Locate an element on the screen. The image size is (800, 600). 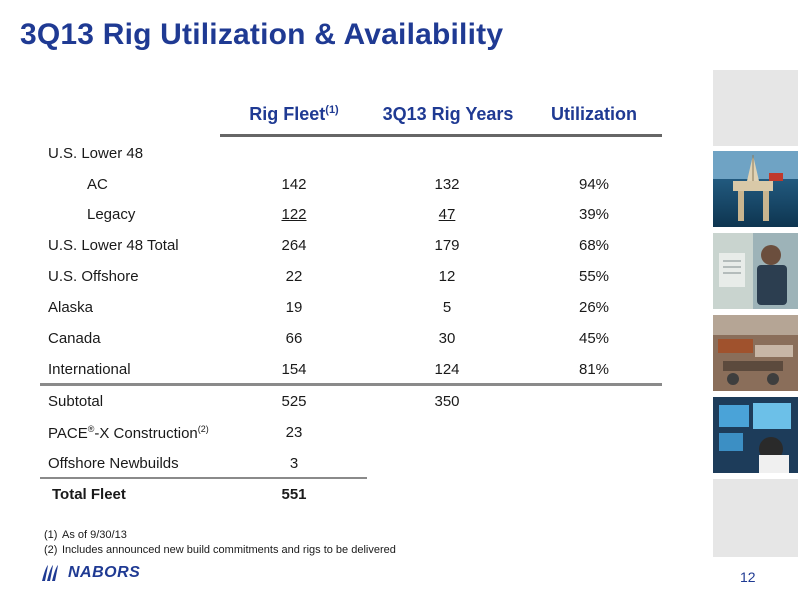
row-label: U.S. Lower 48 is located at coordinates (96, 153).